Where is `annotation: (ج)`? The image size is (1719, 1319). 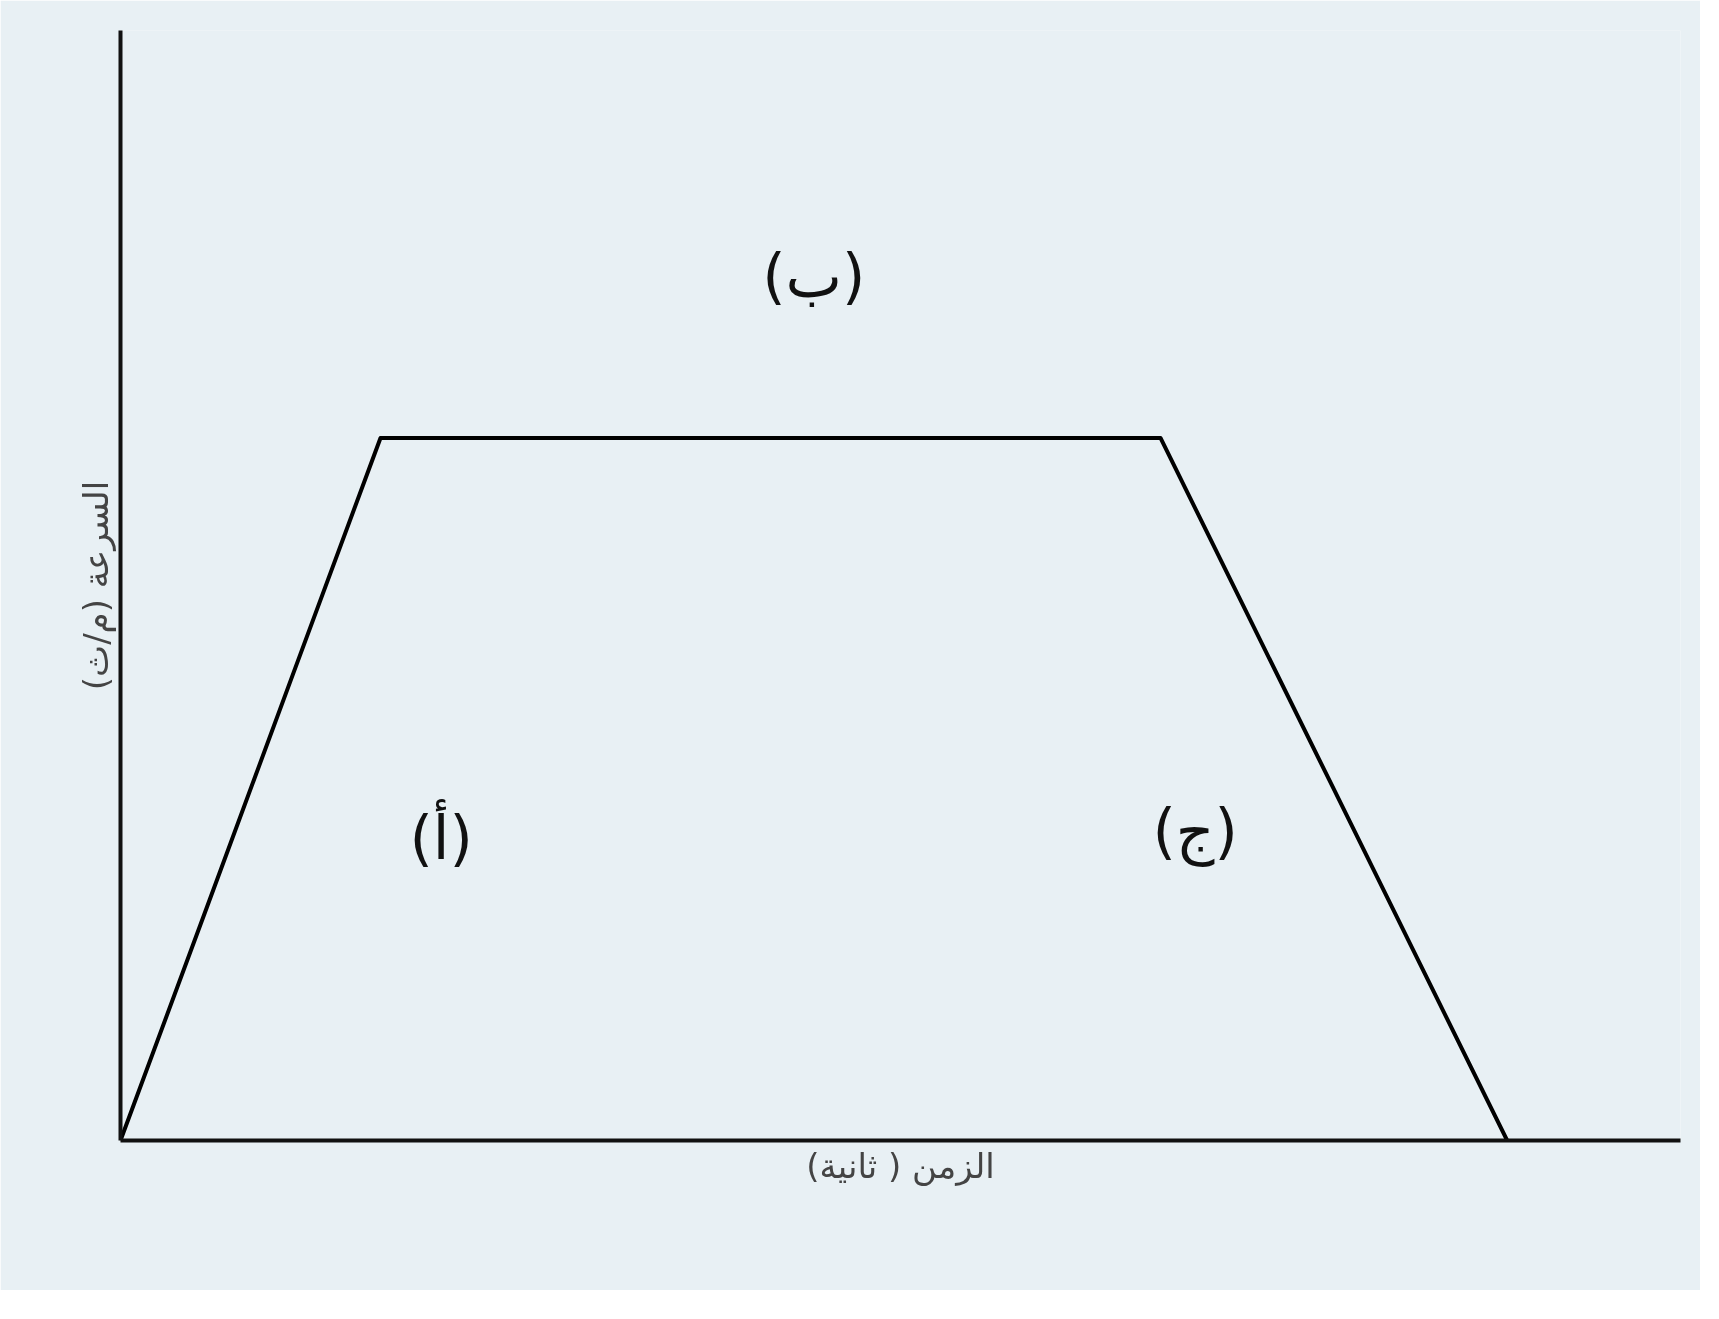
annotation: (ج) is located at coordinates (1195, 832).